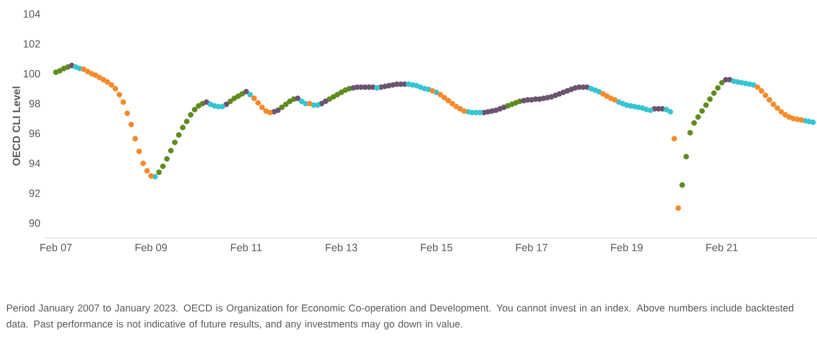  What do you see at coordinates (400, 317) in the screenshot?
I see `text: Period January 2007 to January 2023. OECD is Organization for Economic Co-operation and Development. You cannot invest in an index. Above numbers include backtested data. Past performance is not indicative of future results, and any investments may go down in value.` at bounding box center [400, 317].